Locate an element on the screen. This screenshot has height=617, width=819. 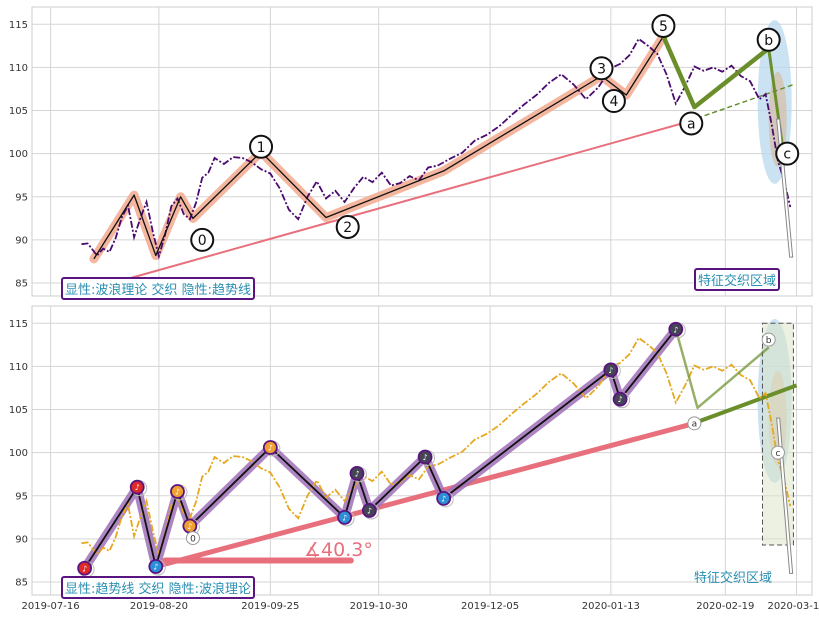
legend-text: 显性:趋势线 交织 隐性:波浪理论 is located at coordinates (158, 589).